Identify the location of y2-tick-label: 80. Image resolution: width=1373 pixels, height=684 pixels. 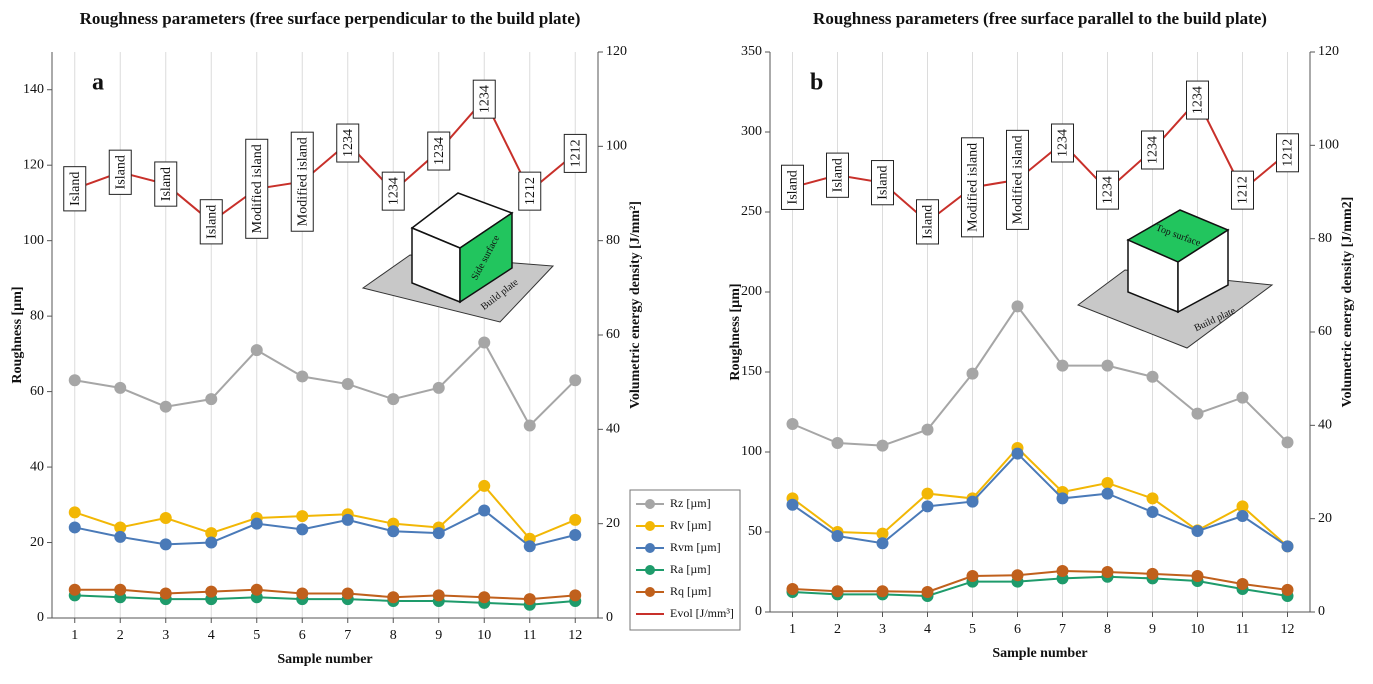
(1325, 238).